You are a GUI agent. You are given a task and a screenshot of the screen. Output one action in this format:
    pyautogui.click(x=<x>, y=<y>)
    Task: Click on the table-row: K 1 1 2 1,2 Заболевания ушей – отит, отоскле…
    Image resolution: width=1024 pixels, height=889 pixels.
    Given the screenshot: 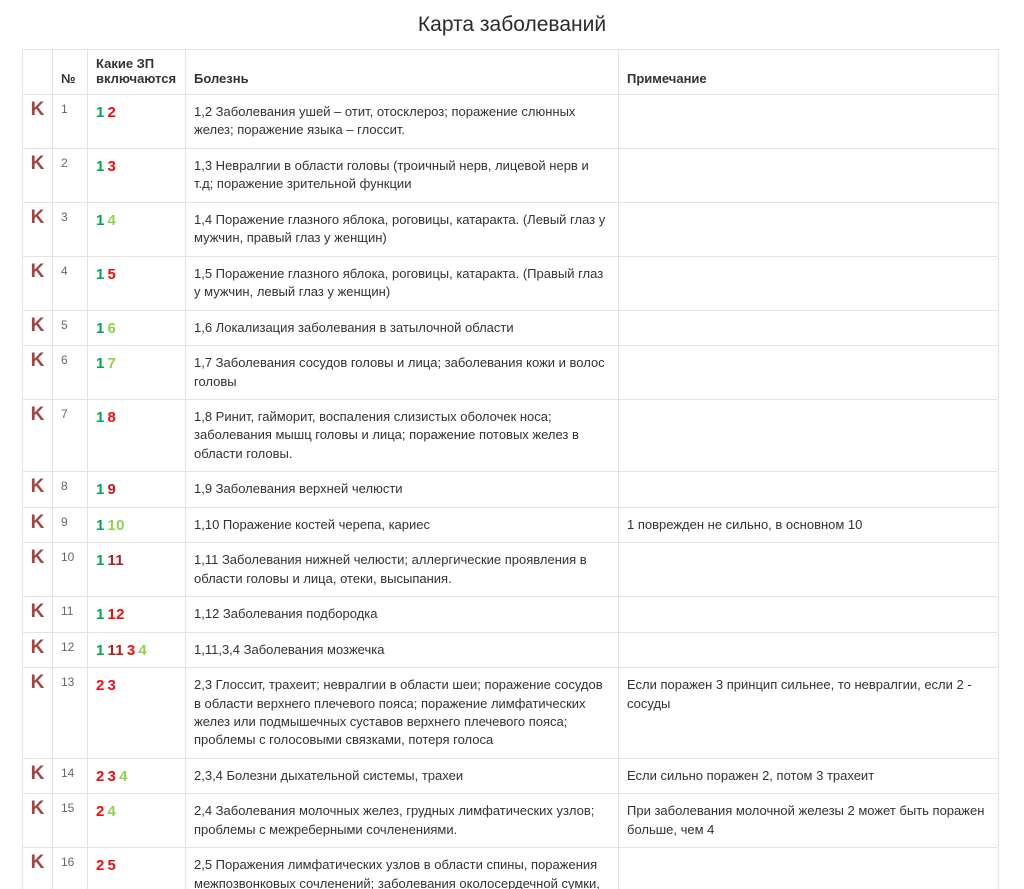 What is the action you would take?
    pyautogui.click(x=510, y=121)
    